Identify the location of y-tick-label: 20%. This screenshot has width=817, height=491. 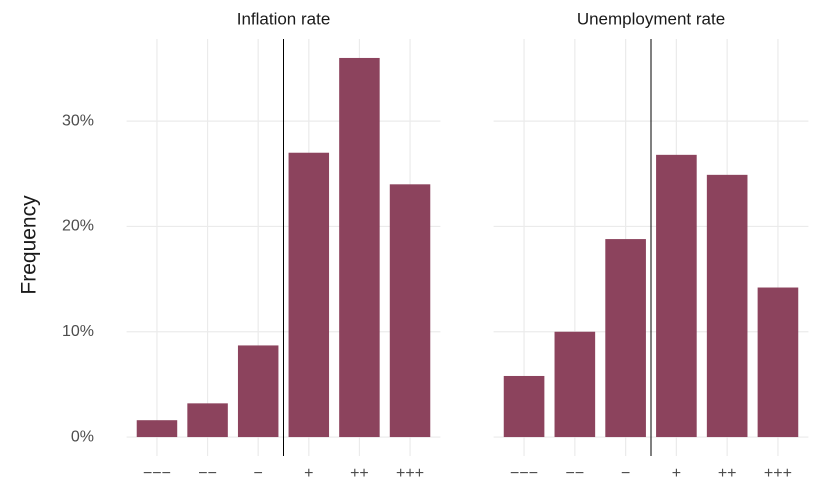
(78, 226).